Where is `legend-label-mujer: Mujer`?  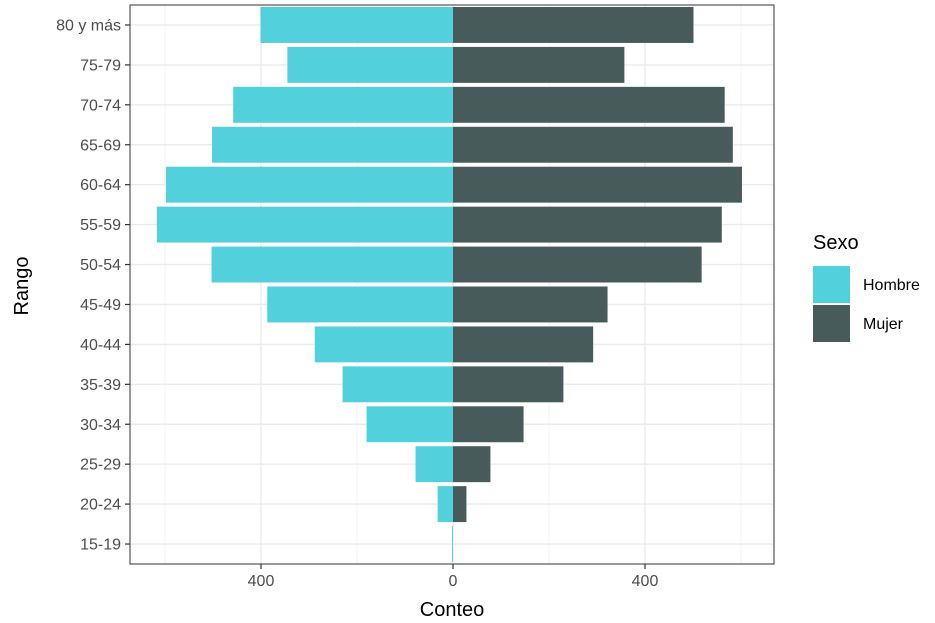
legend-label-mujer: Mujer is located at coordinates (883, 324).